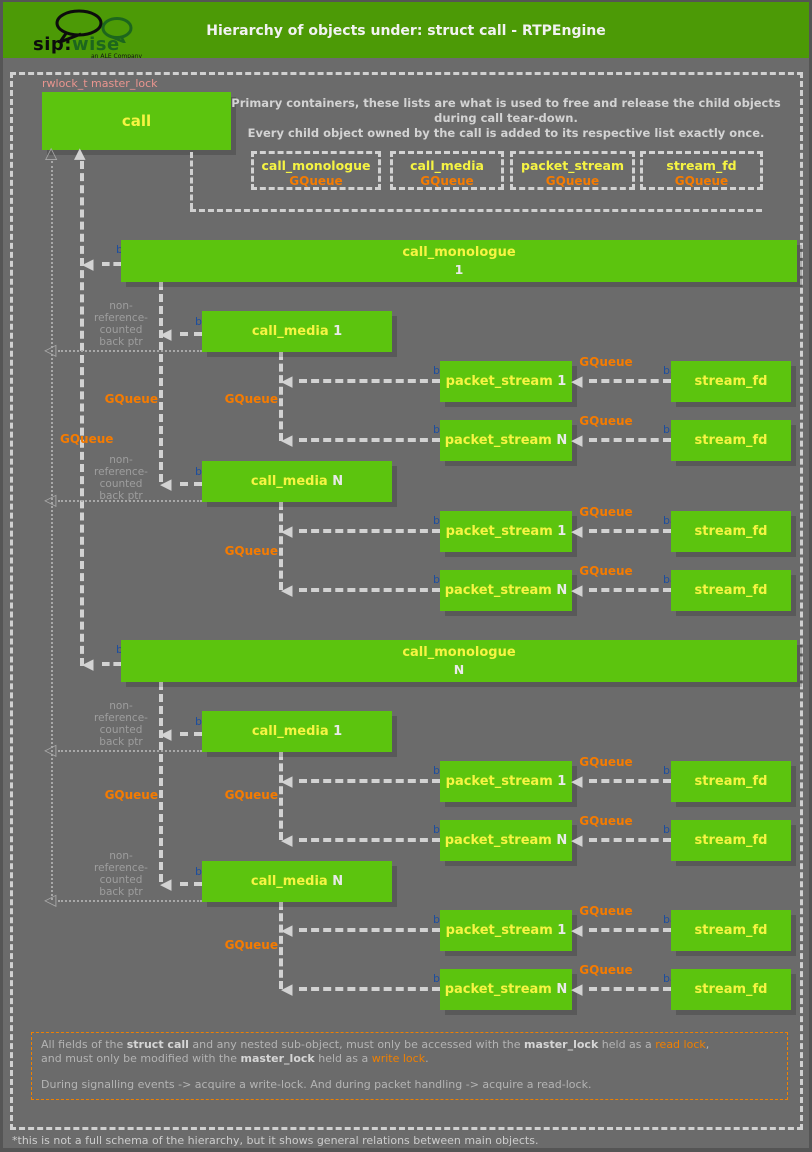  What do you see at coordinates (161, 382) in the screenshot?
I see `gqueue-line-monologue1` at bounding box center [161, 382].